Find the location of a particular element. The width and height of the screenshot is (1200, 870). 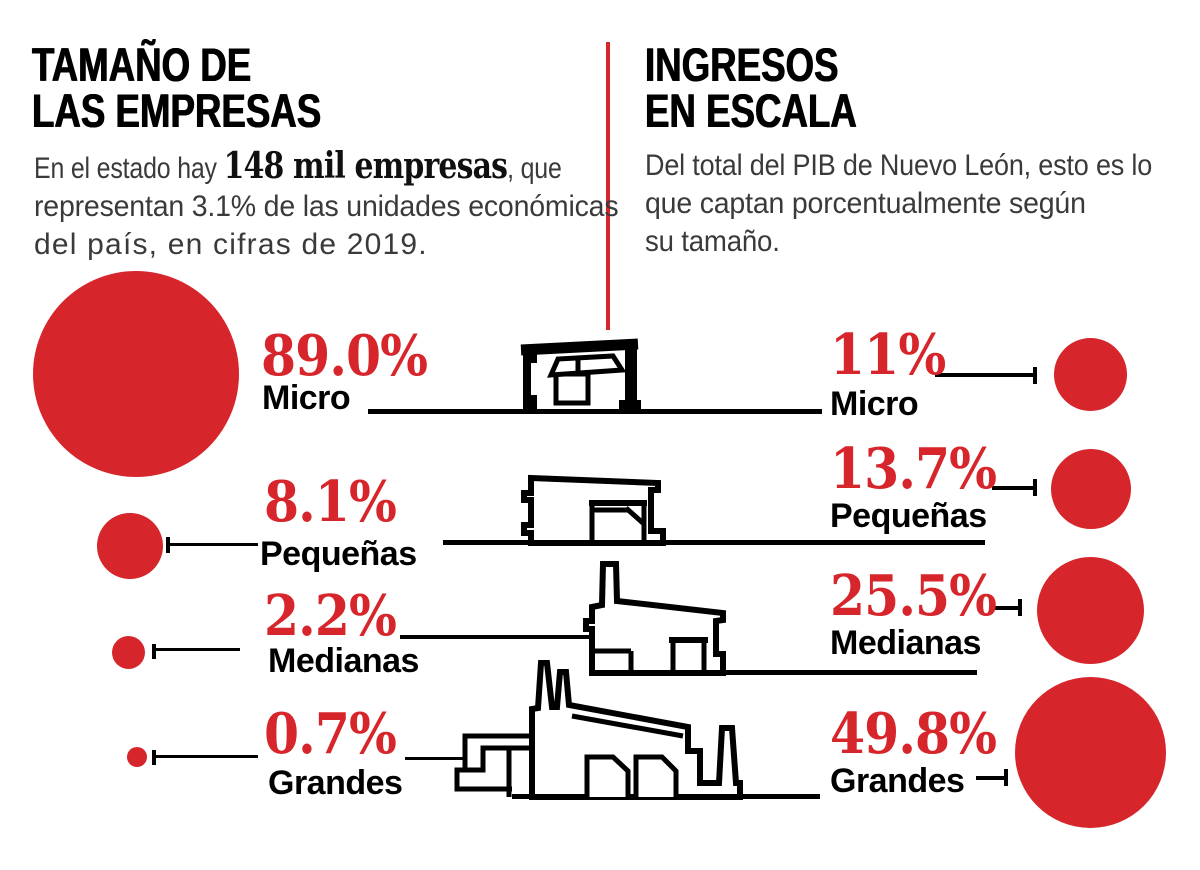

tick-income-pequenas is located at coordinates (1035, 487).